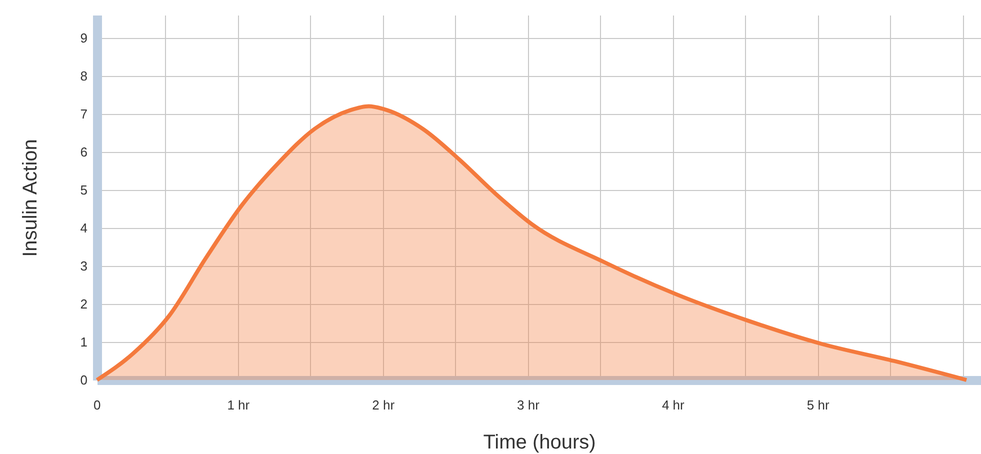  I want to click on x-tick-label: 2 hr, so click(384, 405).